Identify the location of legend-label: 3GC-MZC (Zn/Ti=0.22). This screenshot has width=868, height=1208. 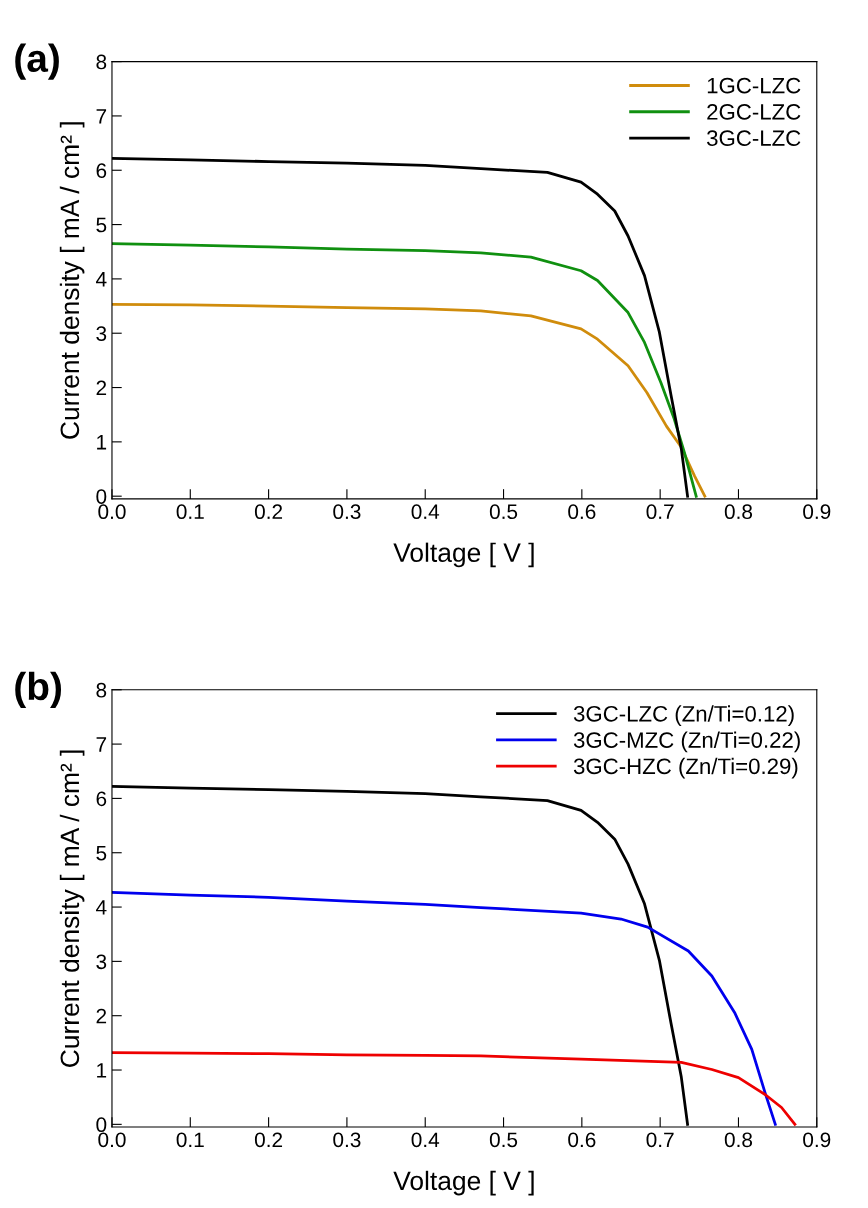
(686, 742).